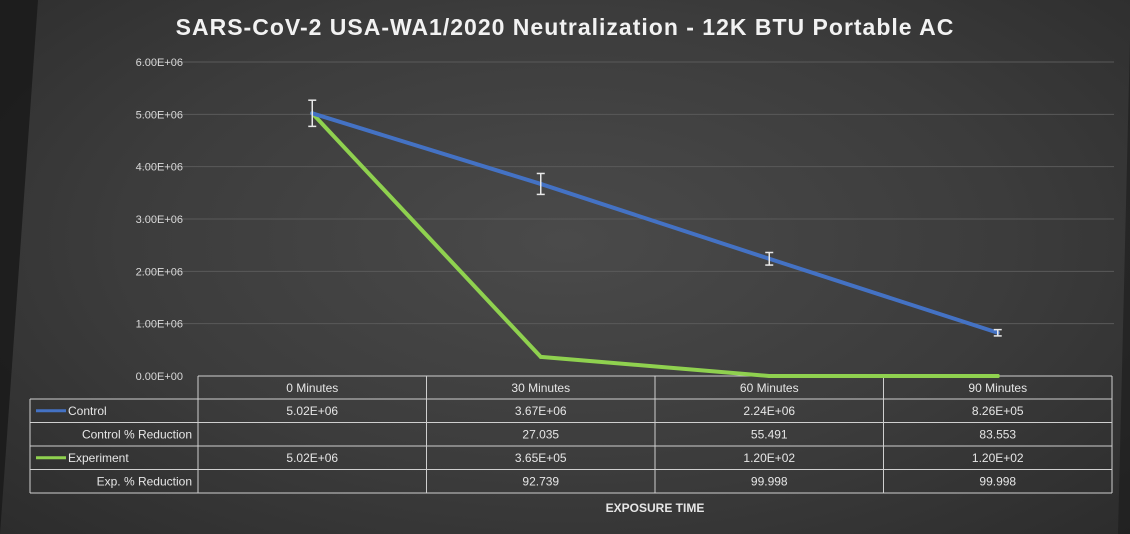 Image resolution: width=1130 pixels, height=534 pixels. What do you see at coordinates (769, 388) in the screenshot?
I see `x-category-label: 60 Minutes` at bounding box center [769, 388].